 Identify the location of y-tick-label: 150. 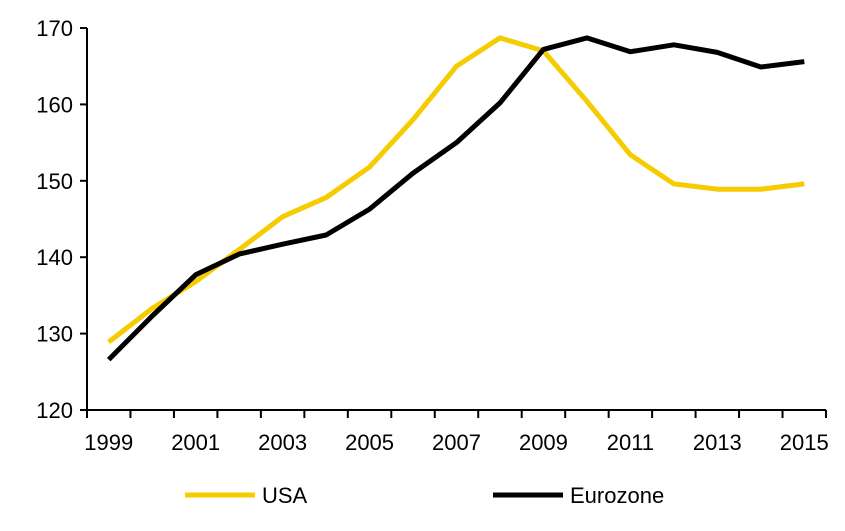
(54, 181).